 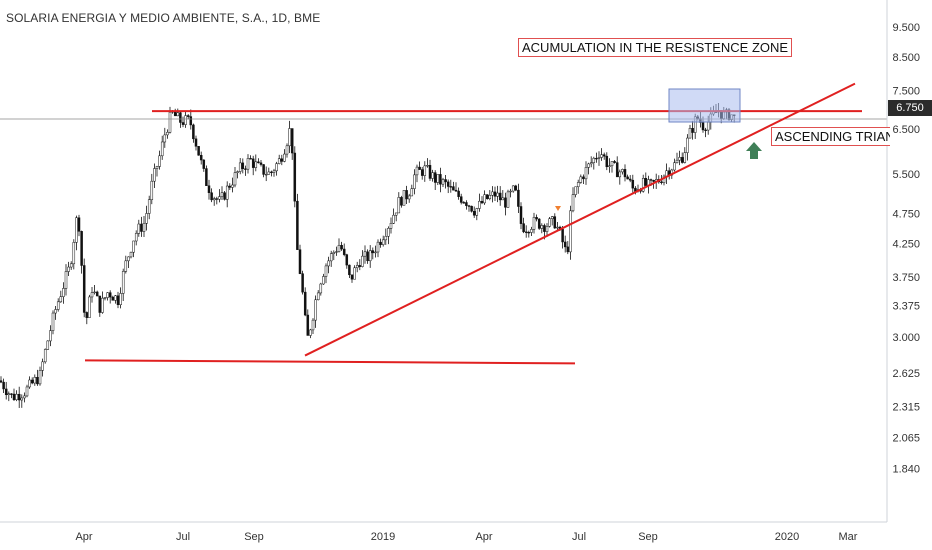 What do you see at coordinates (906, 244) in the screenshot?
I see `y-tick-label: 4.250` at bounding box center [906, 244].